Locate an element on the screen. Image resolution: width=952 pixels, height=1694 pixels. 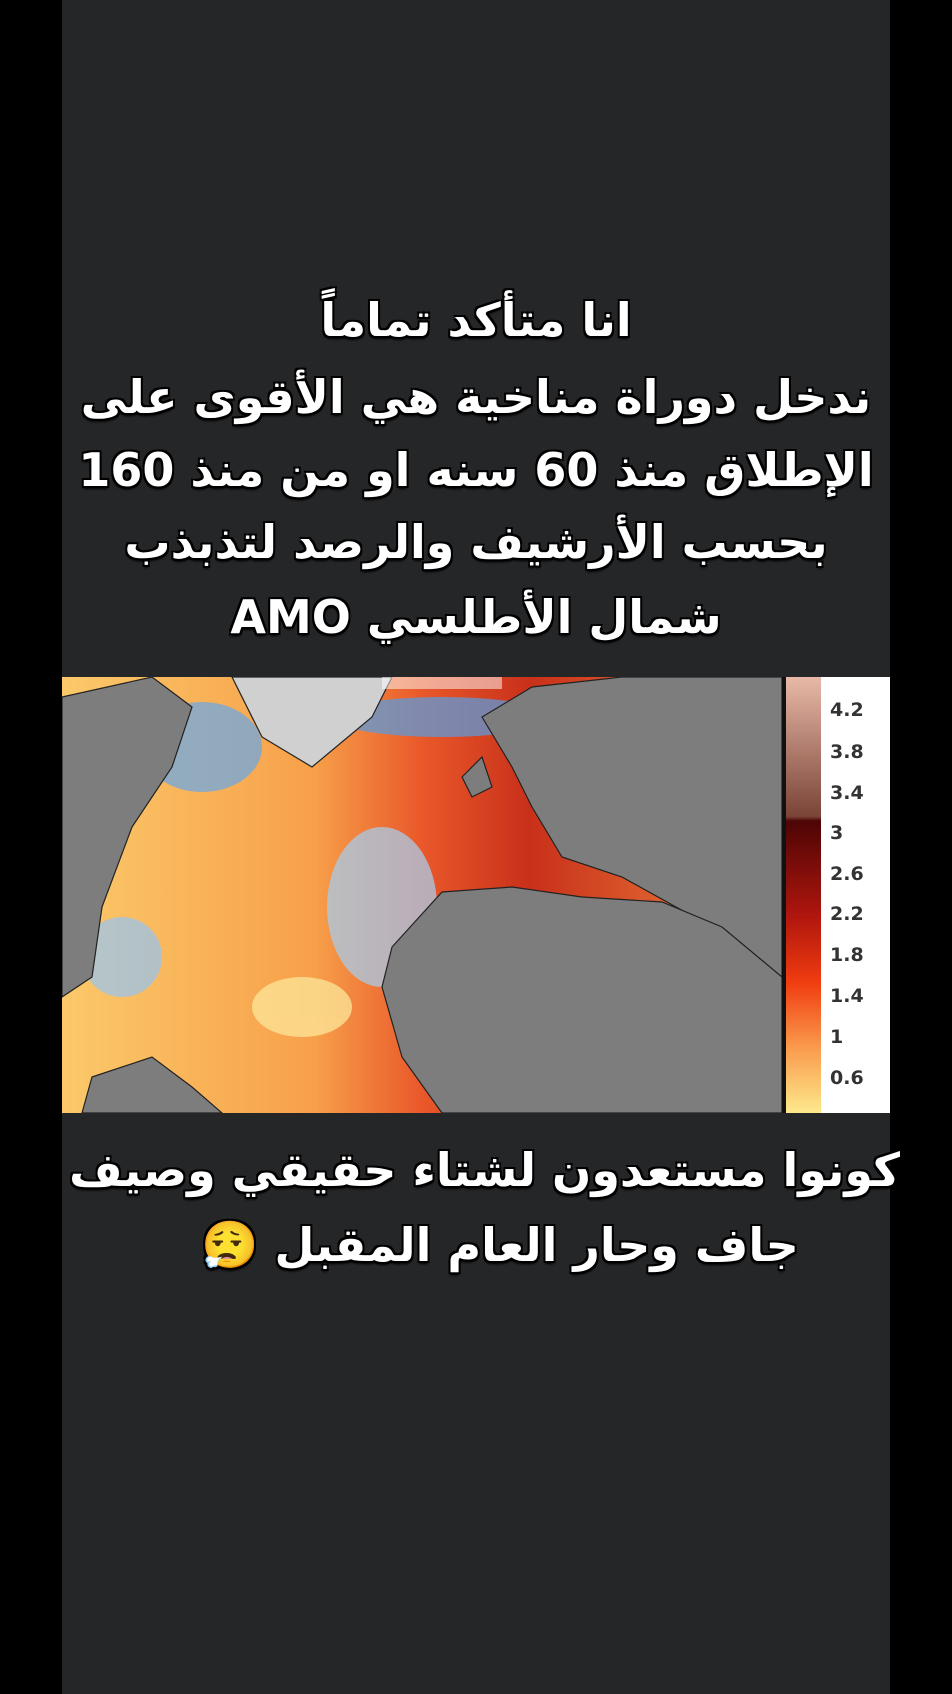
caption-line-4: بحسب الأرشيف والرصد لتذبذب is located at coordinates (476, 542).